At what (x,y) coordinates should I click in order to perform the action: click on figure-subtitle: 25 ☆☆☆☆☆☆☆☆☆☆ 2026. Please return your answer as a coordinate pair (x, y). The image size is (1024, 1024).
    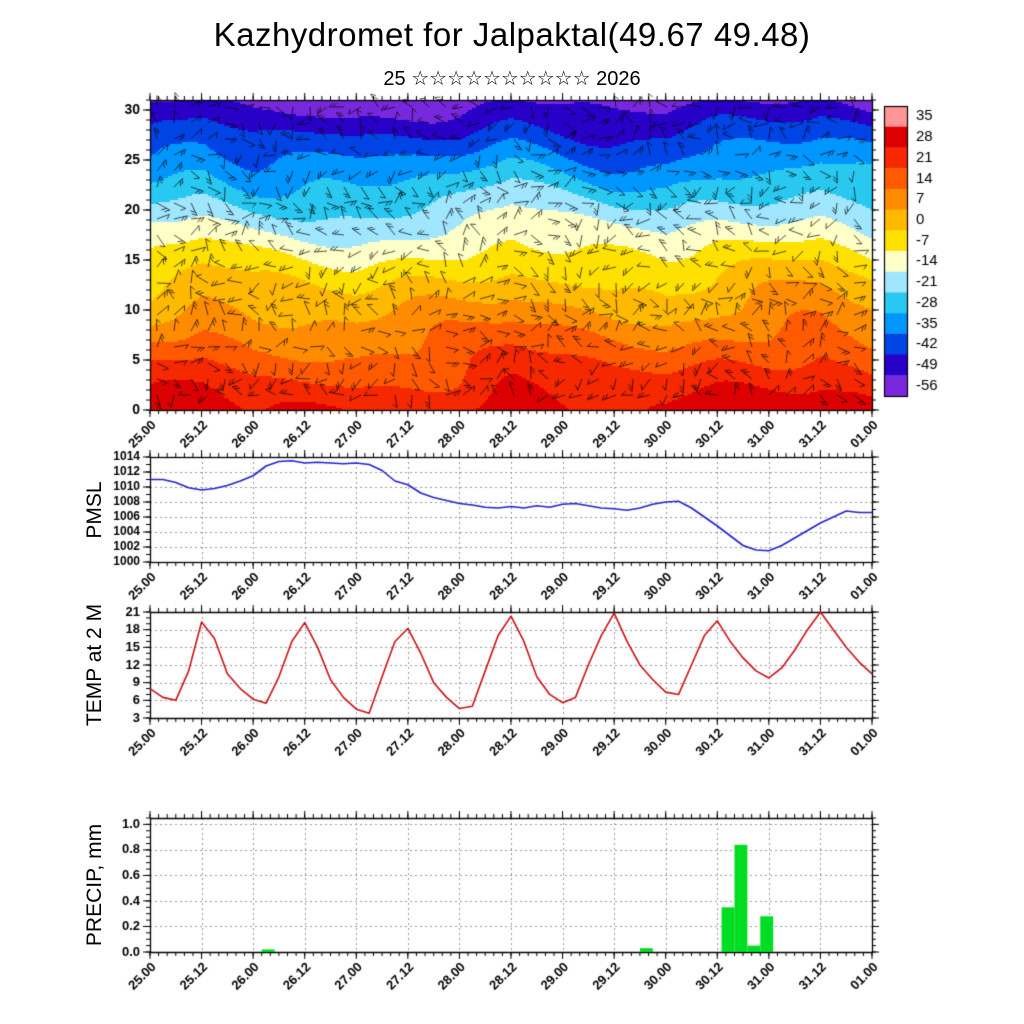
    Looking at the image, I should click on (512, 79).